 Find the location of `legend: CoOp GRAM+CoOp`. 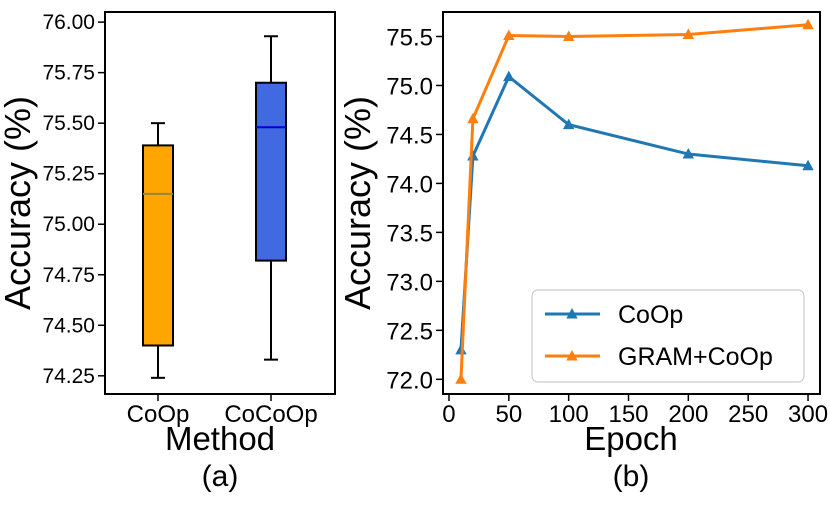

legend: CoOp GRAM+CoOp is located at coordinates (668, 336).